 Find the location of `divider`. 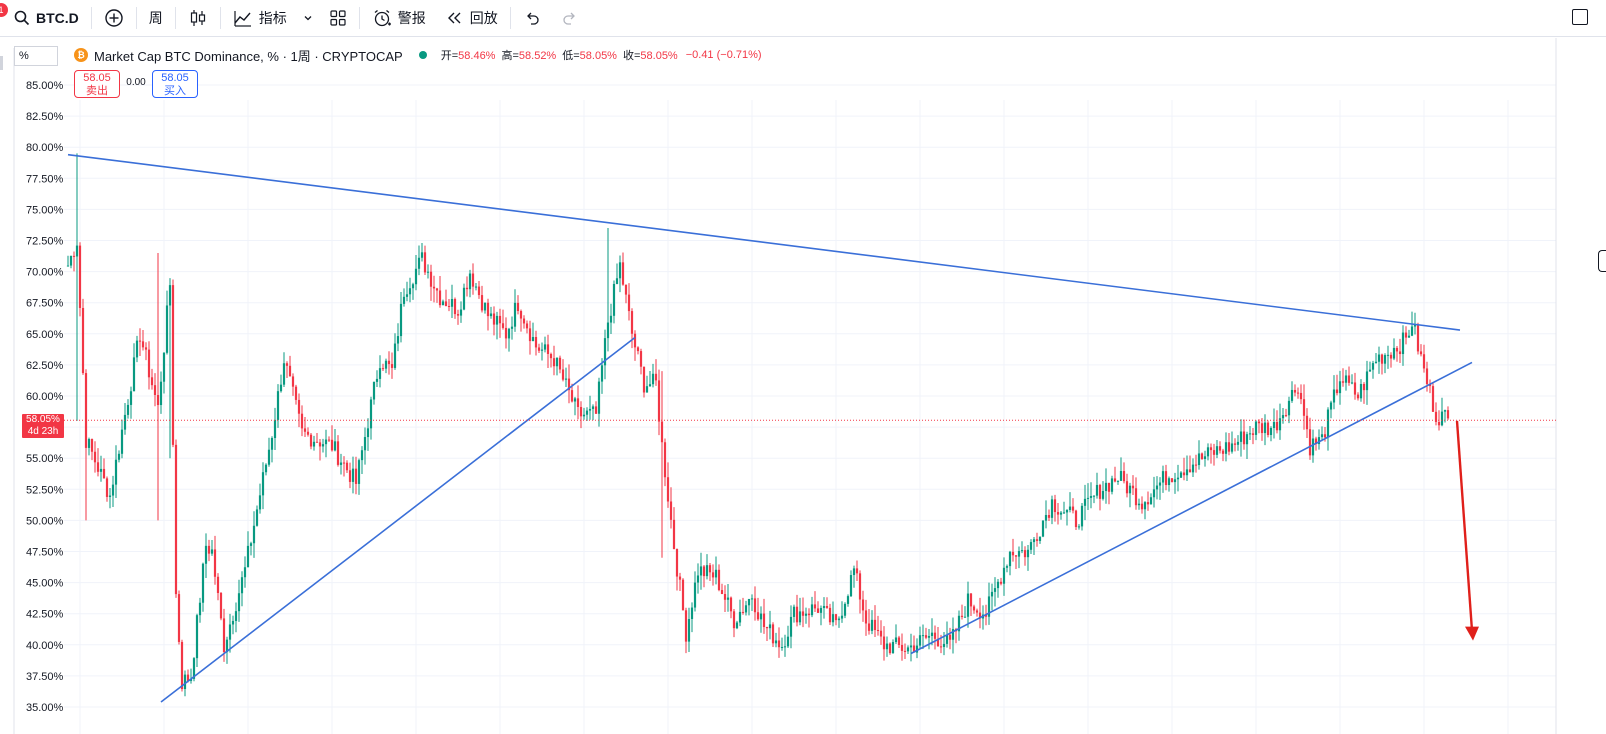

divider is located at coordinates (91, 18).